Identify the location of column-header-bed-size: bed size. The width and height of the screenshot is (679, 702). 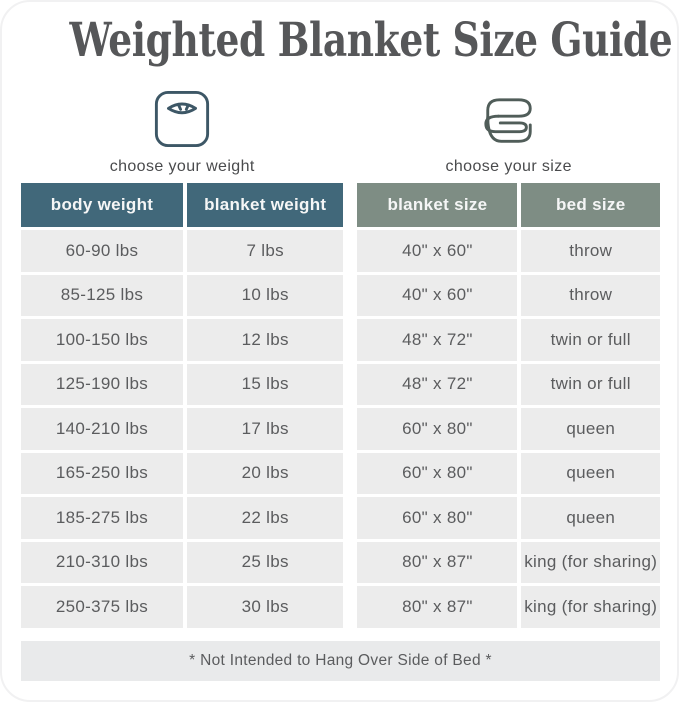
(590, 205).